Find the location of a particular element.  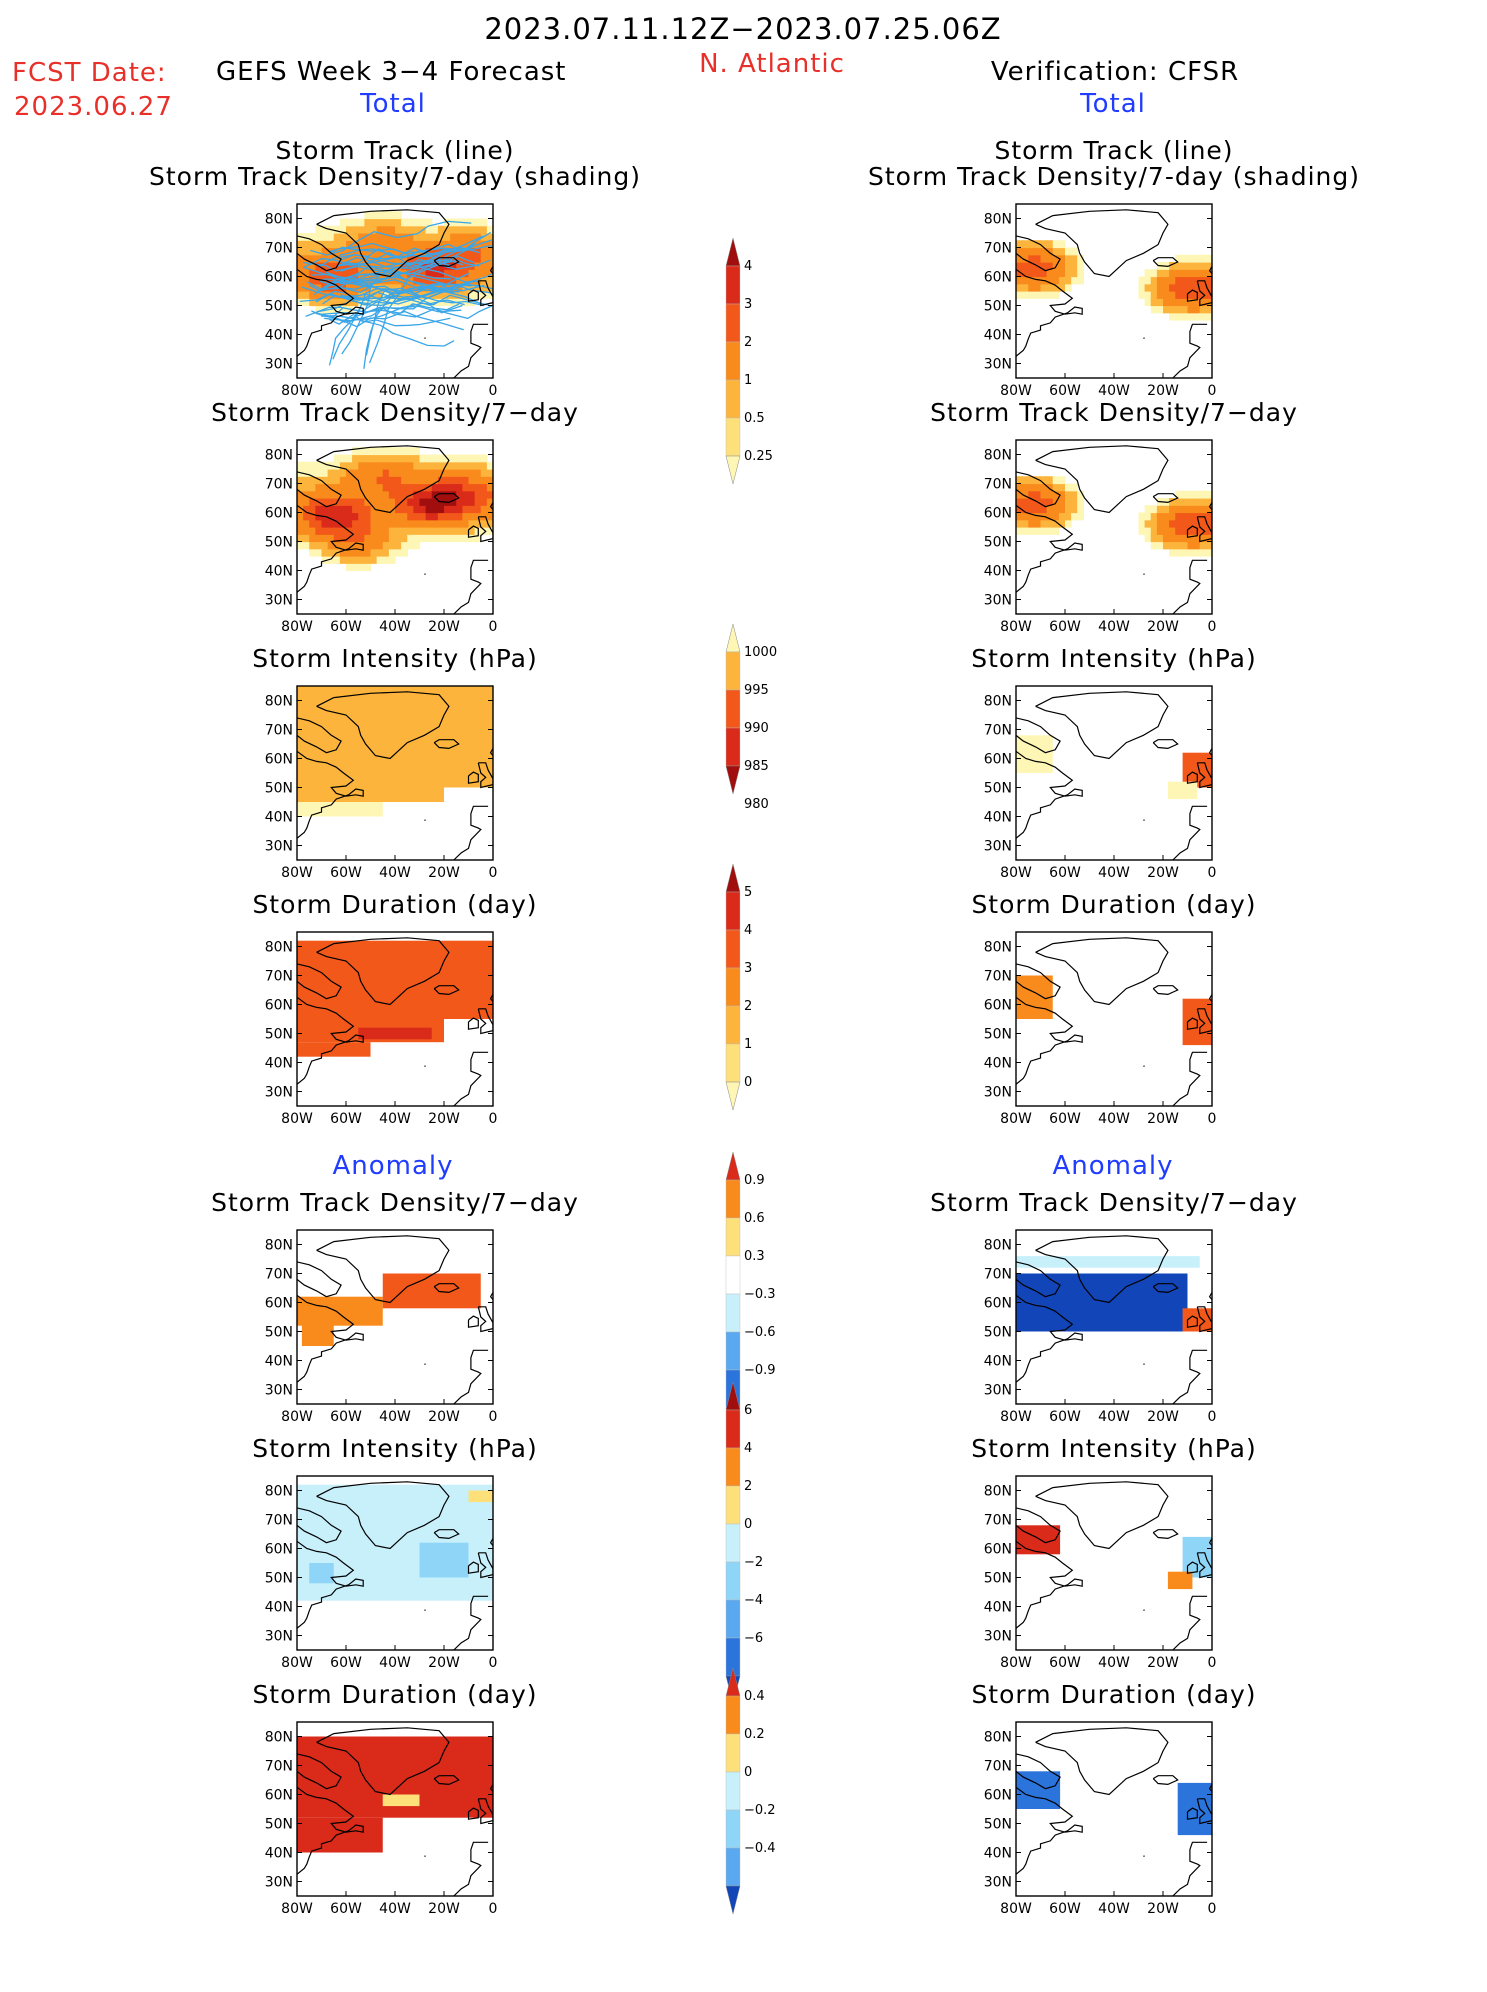

panel-title-fa-intensity-0: Storm Intensity (hPa) is located at coordinates (395, 1448).